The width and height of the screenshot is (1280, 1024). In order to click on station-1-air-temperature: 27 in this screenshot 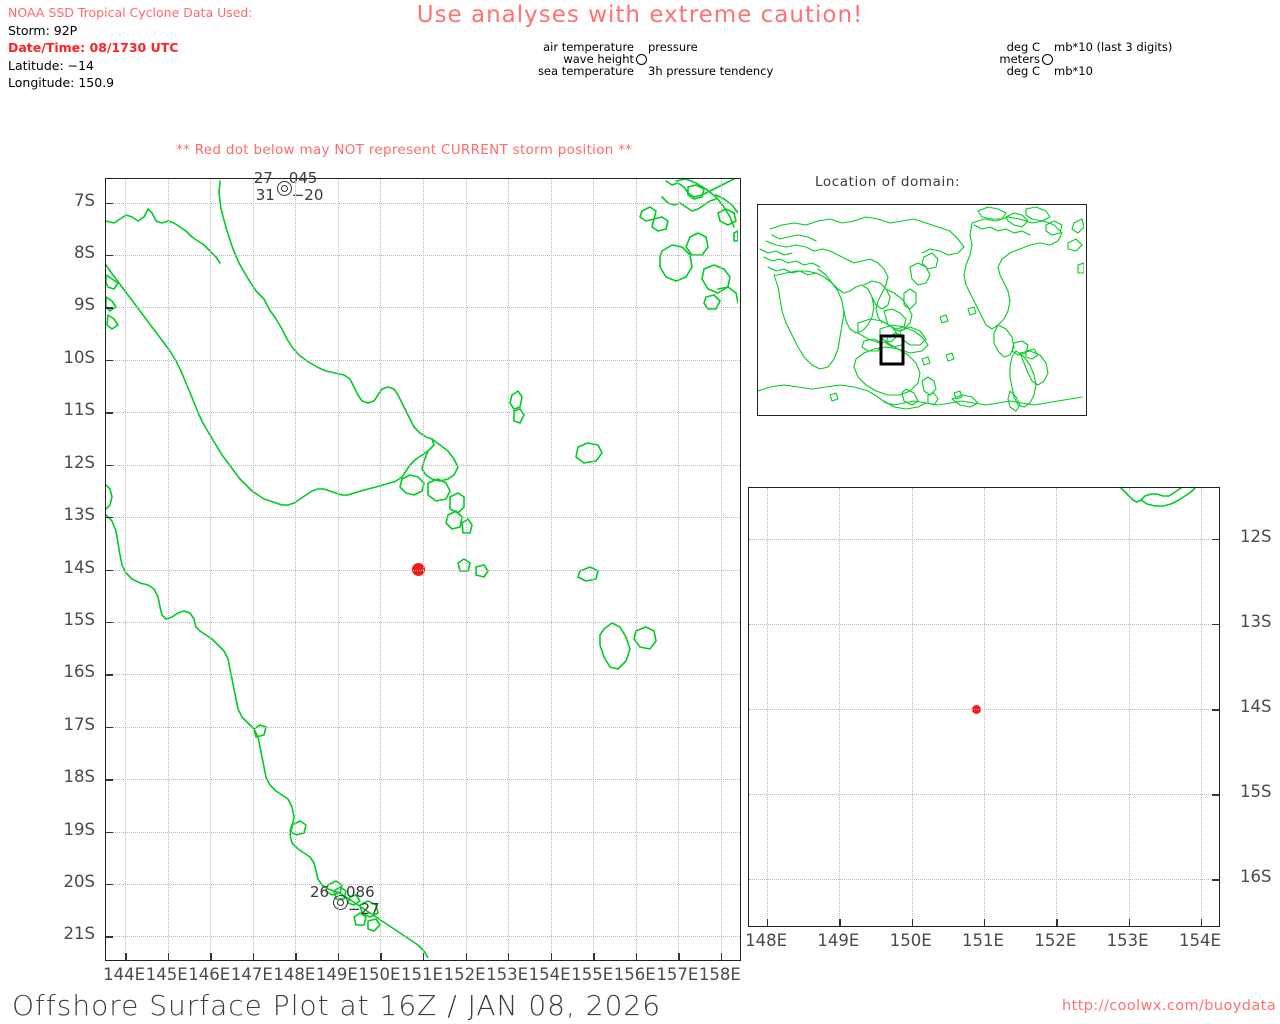, I will do `click(263, 177)`.